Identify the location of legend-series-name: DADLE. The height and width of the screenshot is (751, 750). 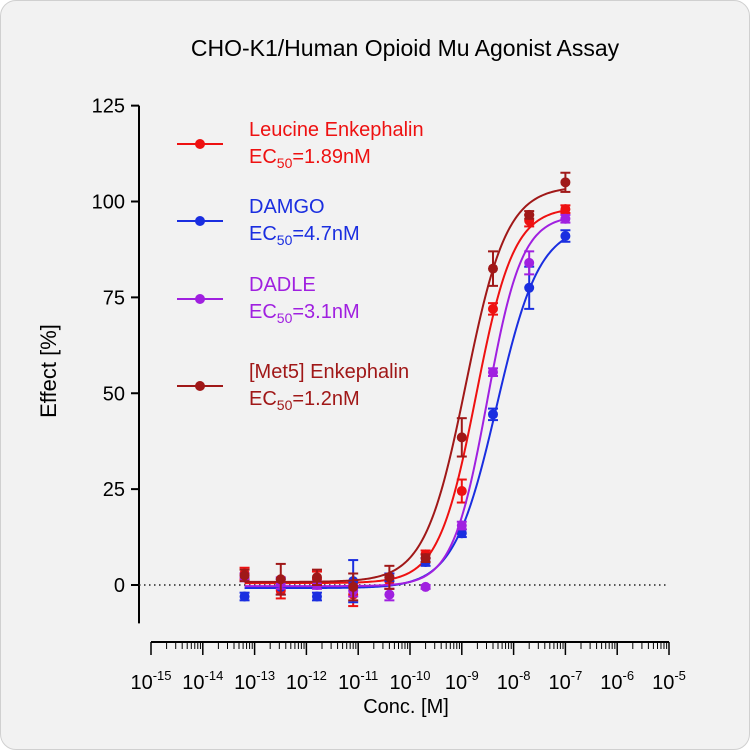
(282, 285).